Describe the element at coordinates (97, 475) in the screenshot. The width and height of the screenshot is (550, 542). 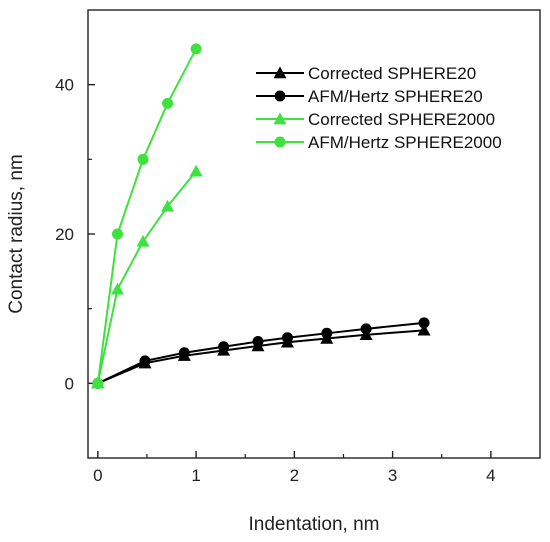
I see `x-tick-label: 0` at that location.